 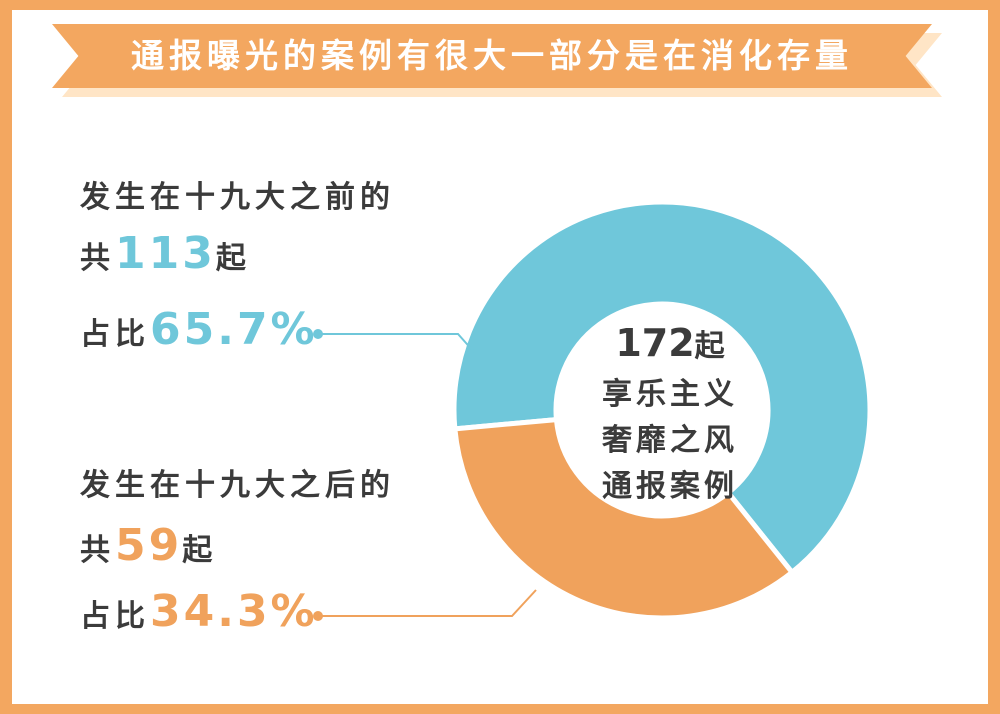 What do you see at coordinates (115, 334) in the screenshot?
I see `before-percent-prefix: 占比` at bounding box center [115, 334].